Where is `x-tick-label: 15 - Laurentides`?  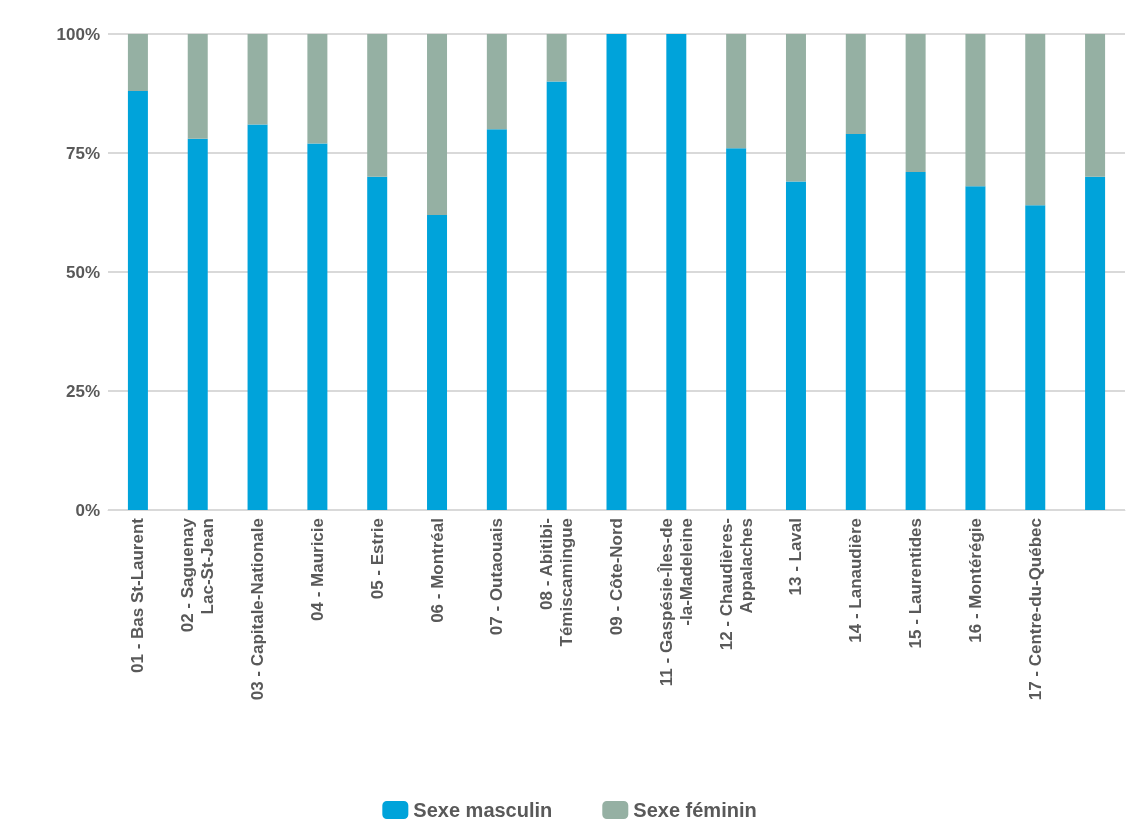 x-tick-label: 15 - Laurentides is located at coordinates (916, 583).